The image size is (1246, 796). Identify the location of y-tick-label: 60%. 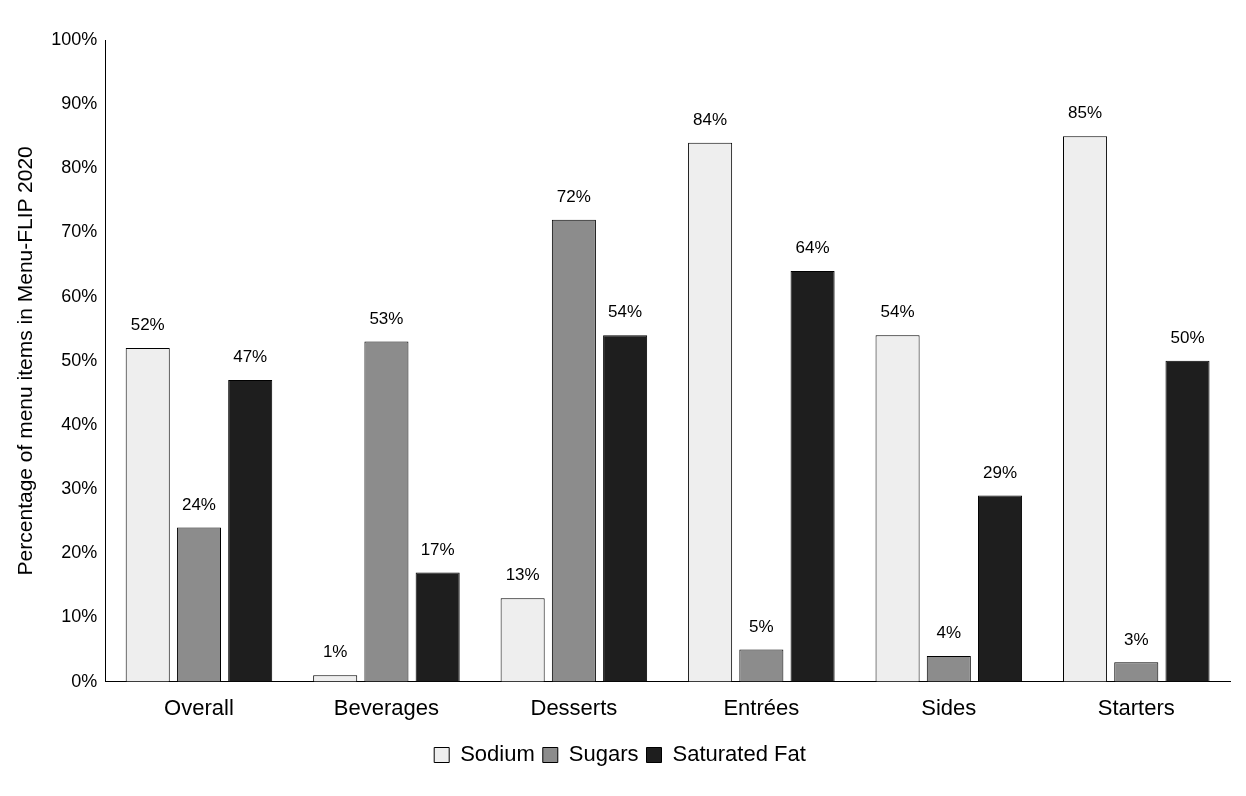
(79, 295).